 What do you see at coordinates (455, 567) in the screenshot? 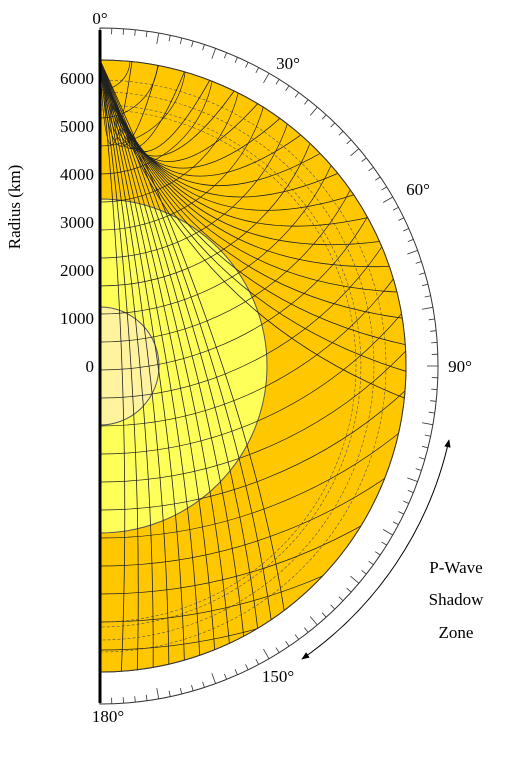
I see `annotation-line: P-Wave` at bounding box center [455, 567].